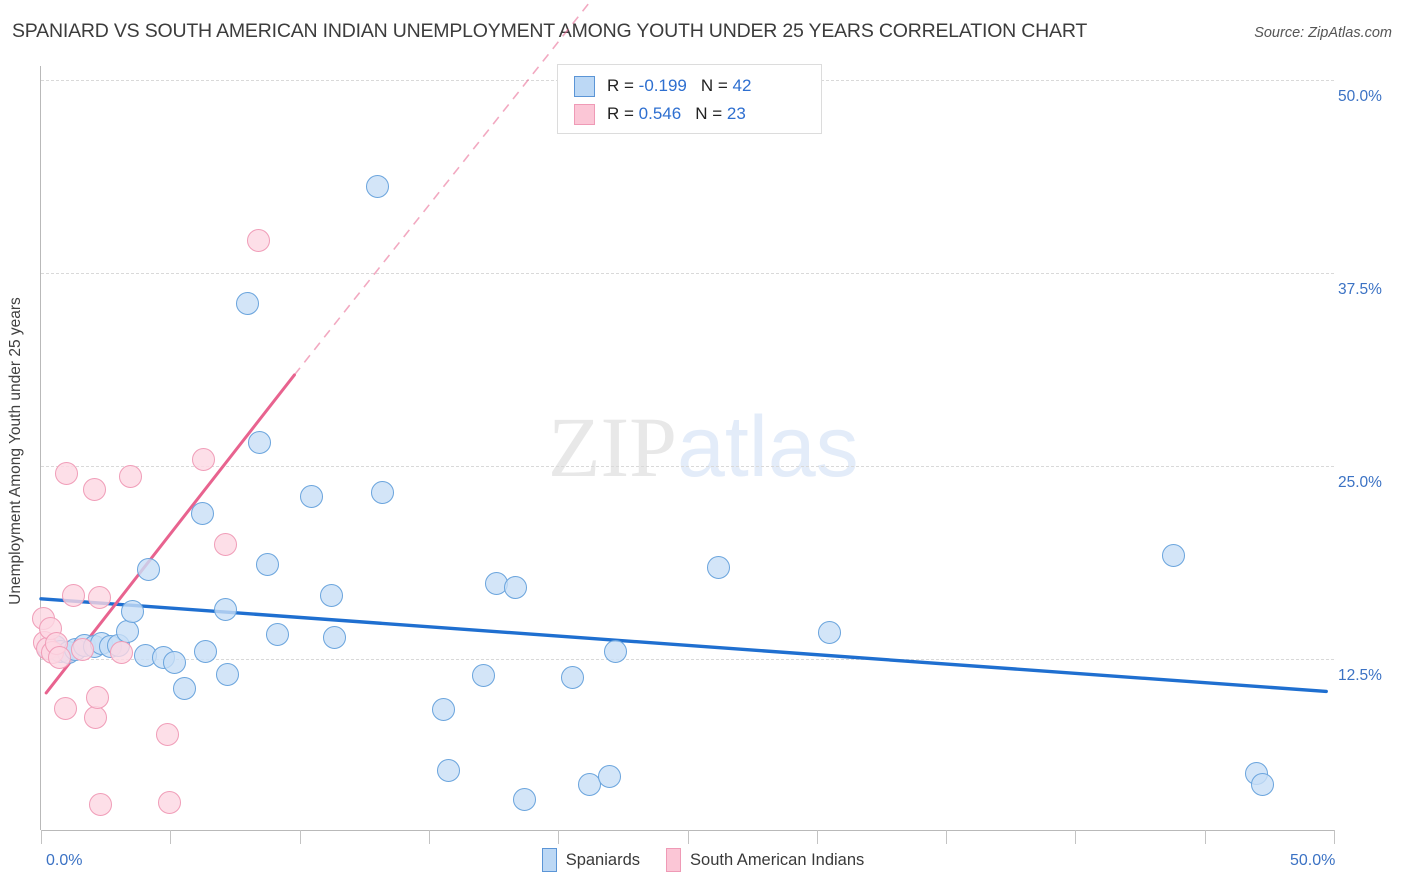 The height and width of the screenshot is (892, 1406). What do you see at coordinates (1323, 33) in the screenshot?
I see `source-attribution: Source: ZipAtlas.com` at bounding box center [1323, 33].